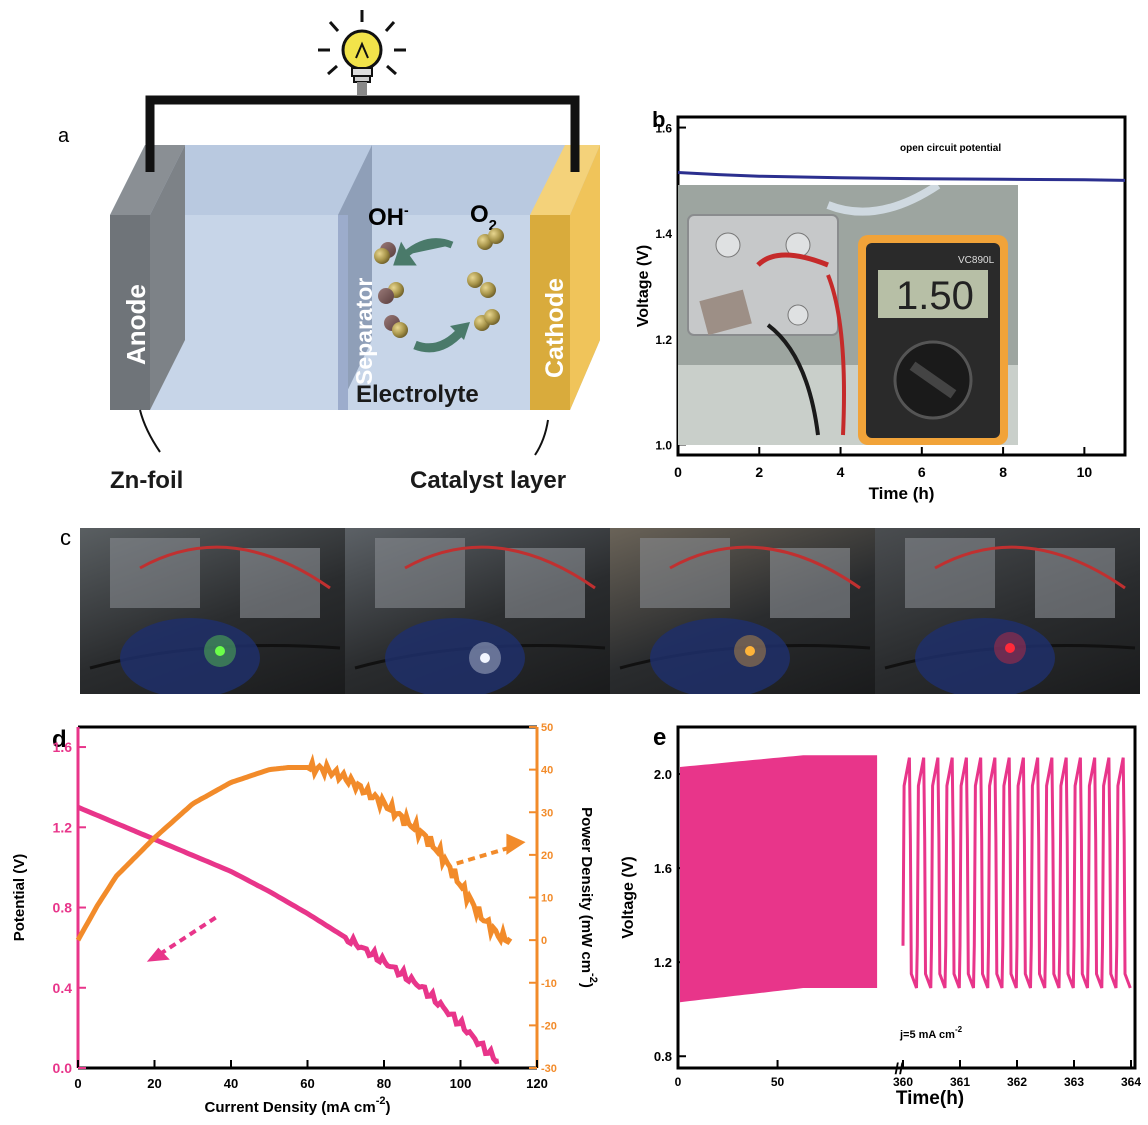 Image resolution: width=1148 pixels, height=1125 pixels. Describe the element at coordinates (901, 176) in the screenshot. I see `ocp-line` at that location.